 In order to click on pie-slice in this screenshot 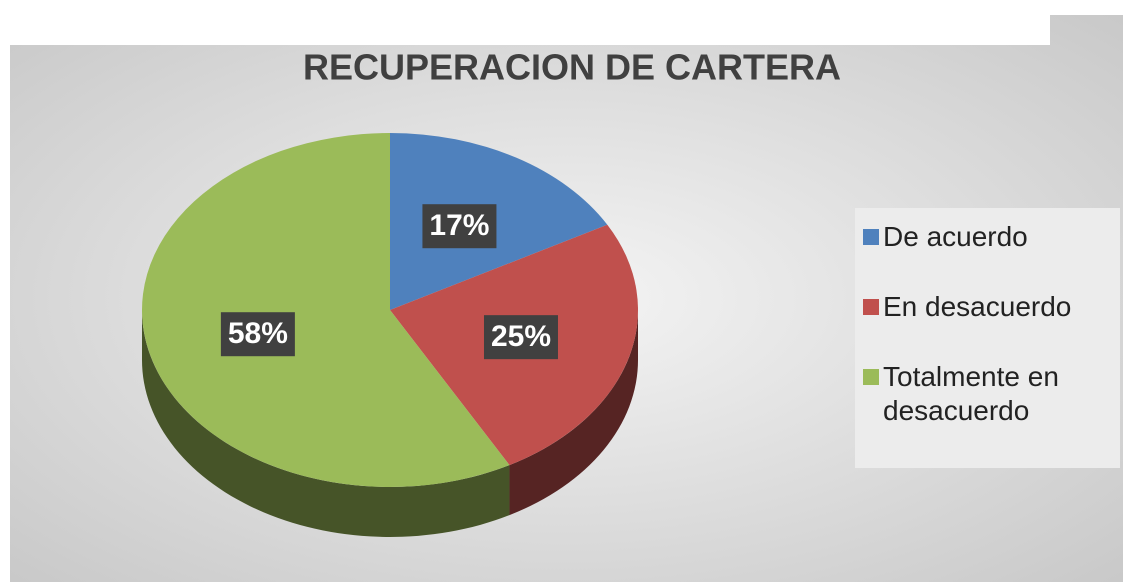, I will do `click(499, 221)`.